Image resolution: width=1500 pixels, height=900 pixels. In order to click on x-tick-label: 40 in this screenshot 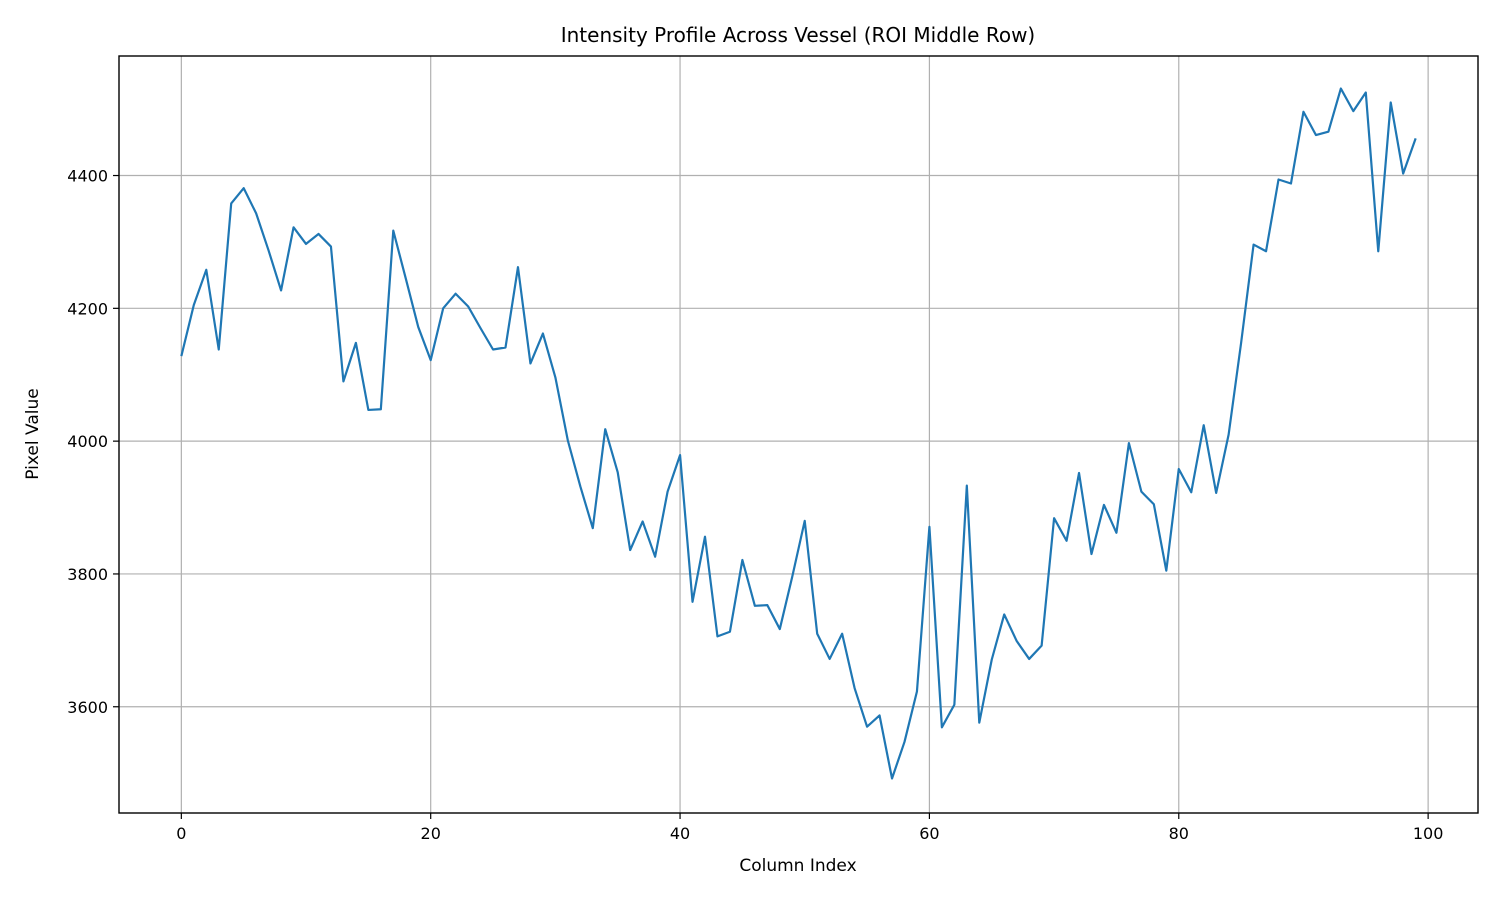, I will do `click(680, 833)`.